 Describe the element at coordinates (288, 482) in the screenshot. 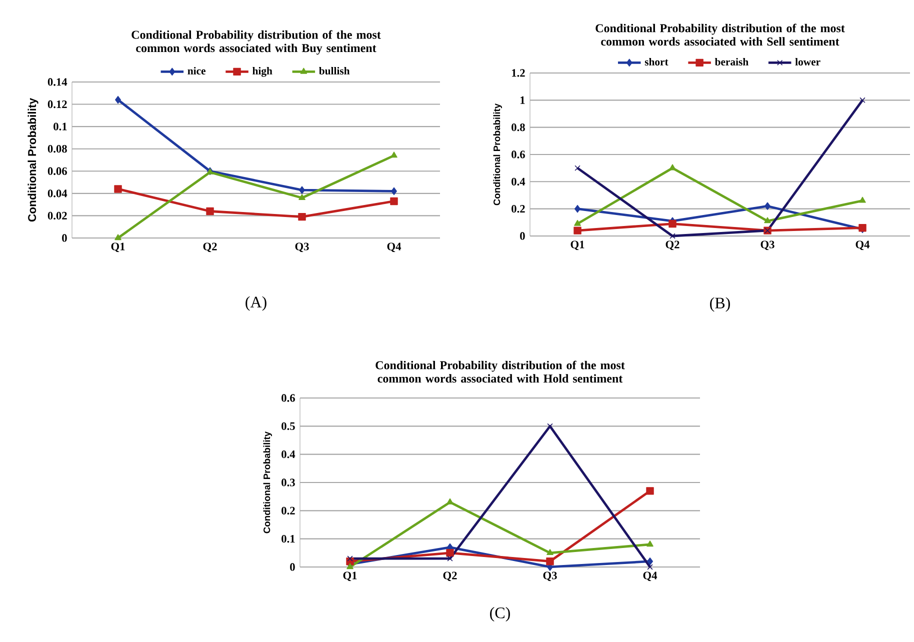

I see `y-tick-label: 0.3` at that location.